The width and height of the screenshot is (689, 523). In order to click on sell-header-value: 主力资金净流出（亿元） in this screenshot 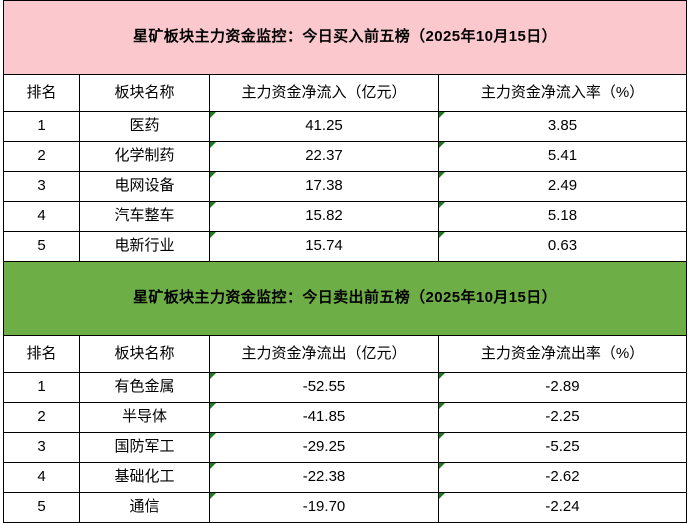, I will do `click(324, 354)`.